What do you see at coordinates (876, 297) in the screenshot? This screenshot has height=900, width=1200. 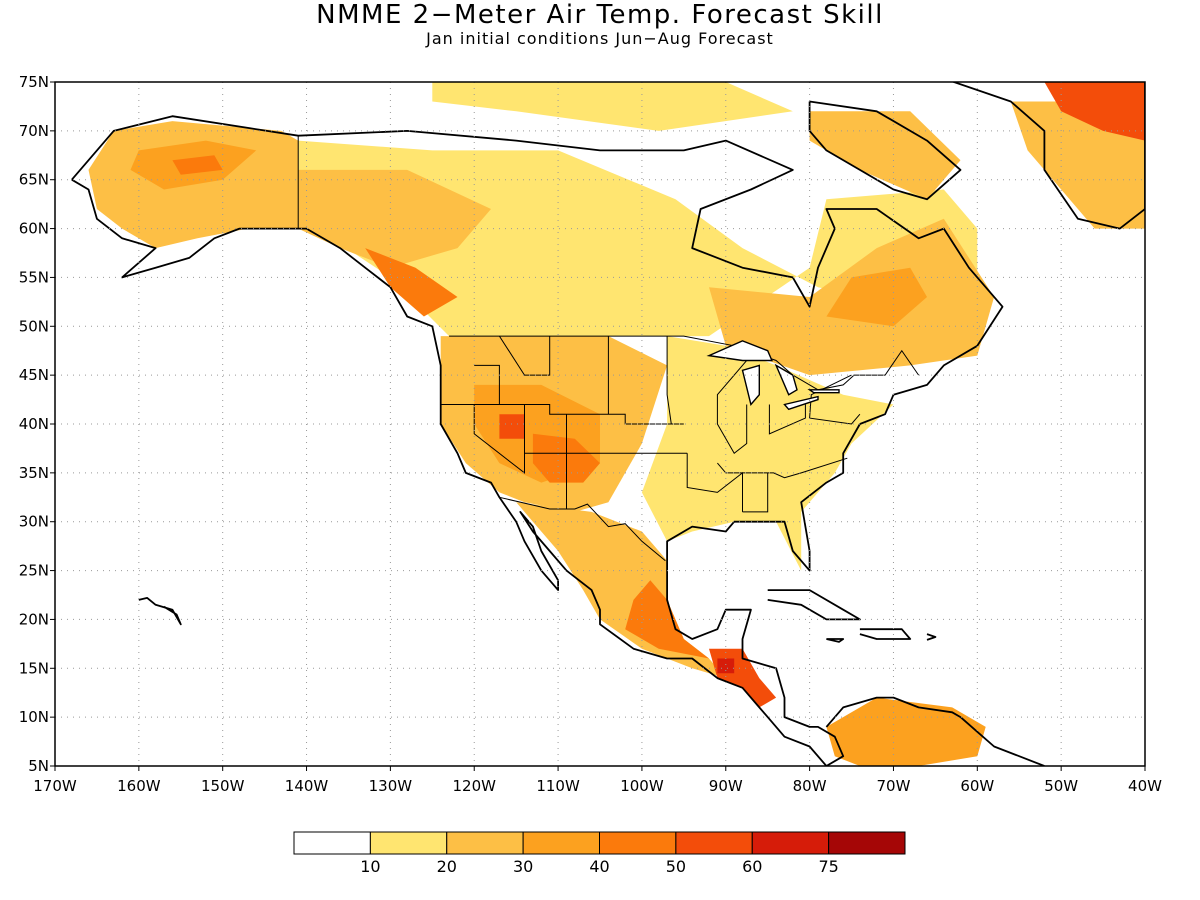 I see `skill-region-quebec-core` at bounding box center [876, 297].